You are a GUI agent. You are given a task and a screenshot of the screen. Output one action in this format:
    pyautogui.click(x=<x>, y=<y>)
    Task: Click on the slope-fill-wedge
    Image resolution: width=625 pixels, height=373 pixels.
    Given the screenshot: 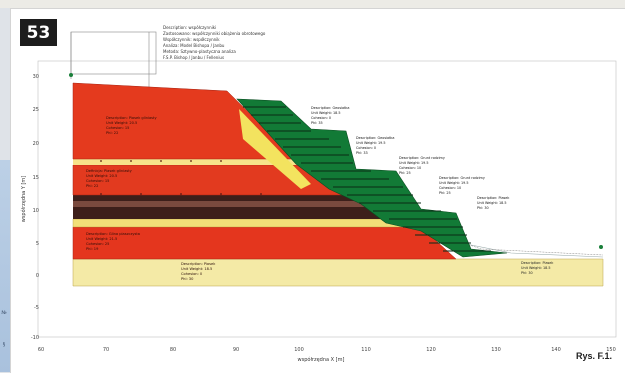 What is the action you would take?
    pyautogui.click(x=275, y=149)
    